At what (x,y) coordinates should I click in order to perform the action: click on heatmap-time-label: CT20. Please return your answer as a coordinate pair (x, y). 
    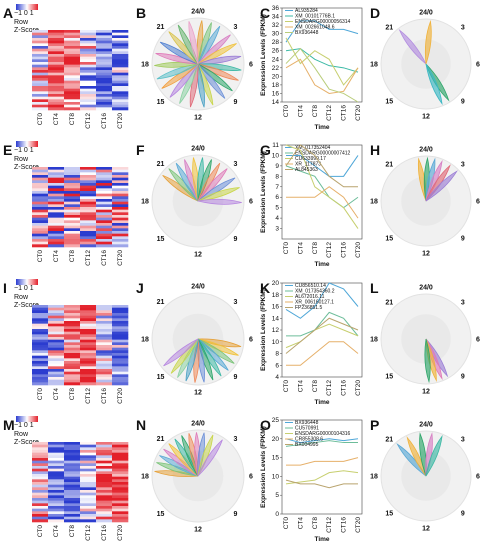
    Looking at the image, I should click on (120, 396).